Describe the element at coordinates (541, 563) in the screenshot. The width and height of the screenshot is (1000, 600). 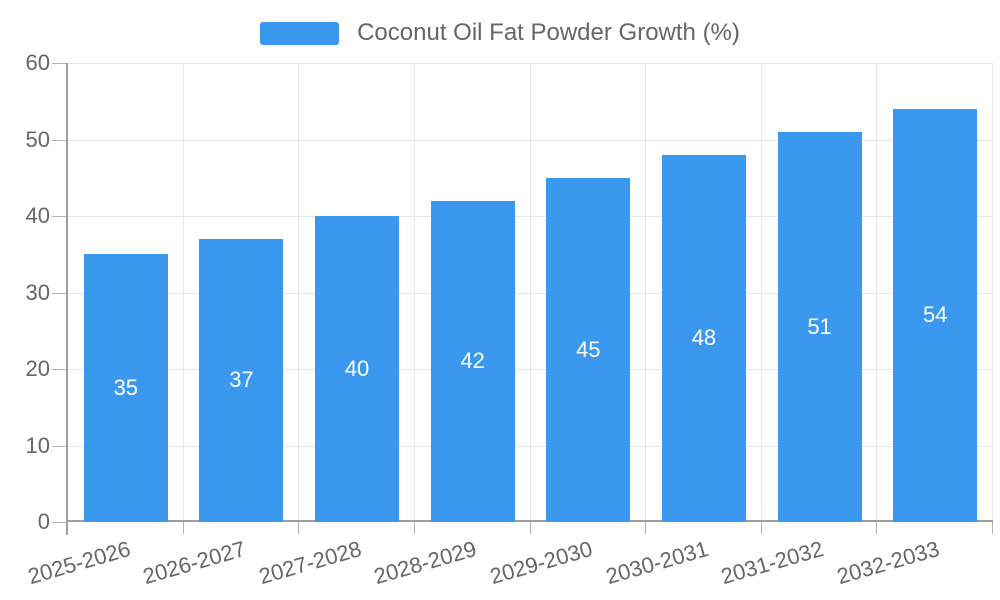
I see `x-axis-label: 2029-2030` at that location.